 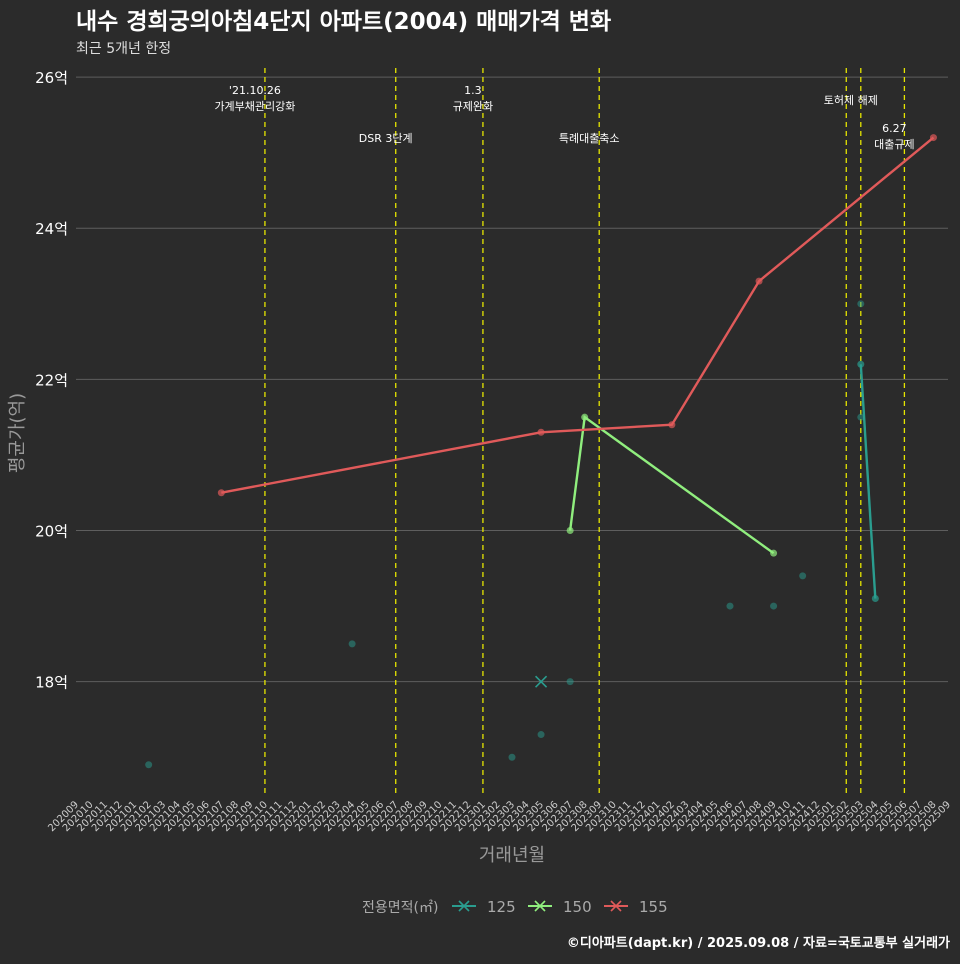 What do you see at coordinates (560, 907) in the screenshot?
I see `legend-items: 125 150 155` at bounding box center [560, 907].